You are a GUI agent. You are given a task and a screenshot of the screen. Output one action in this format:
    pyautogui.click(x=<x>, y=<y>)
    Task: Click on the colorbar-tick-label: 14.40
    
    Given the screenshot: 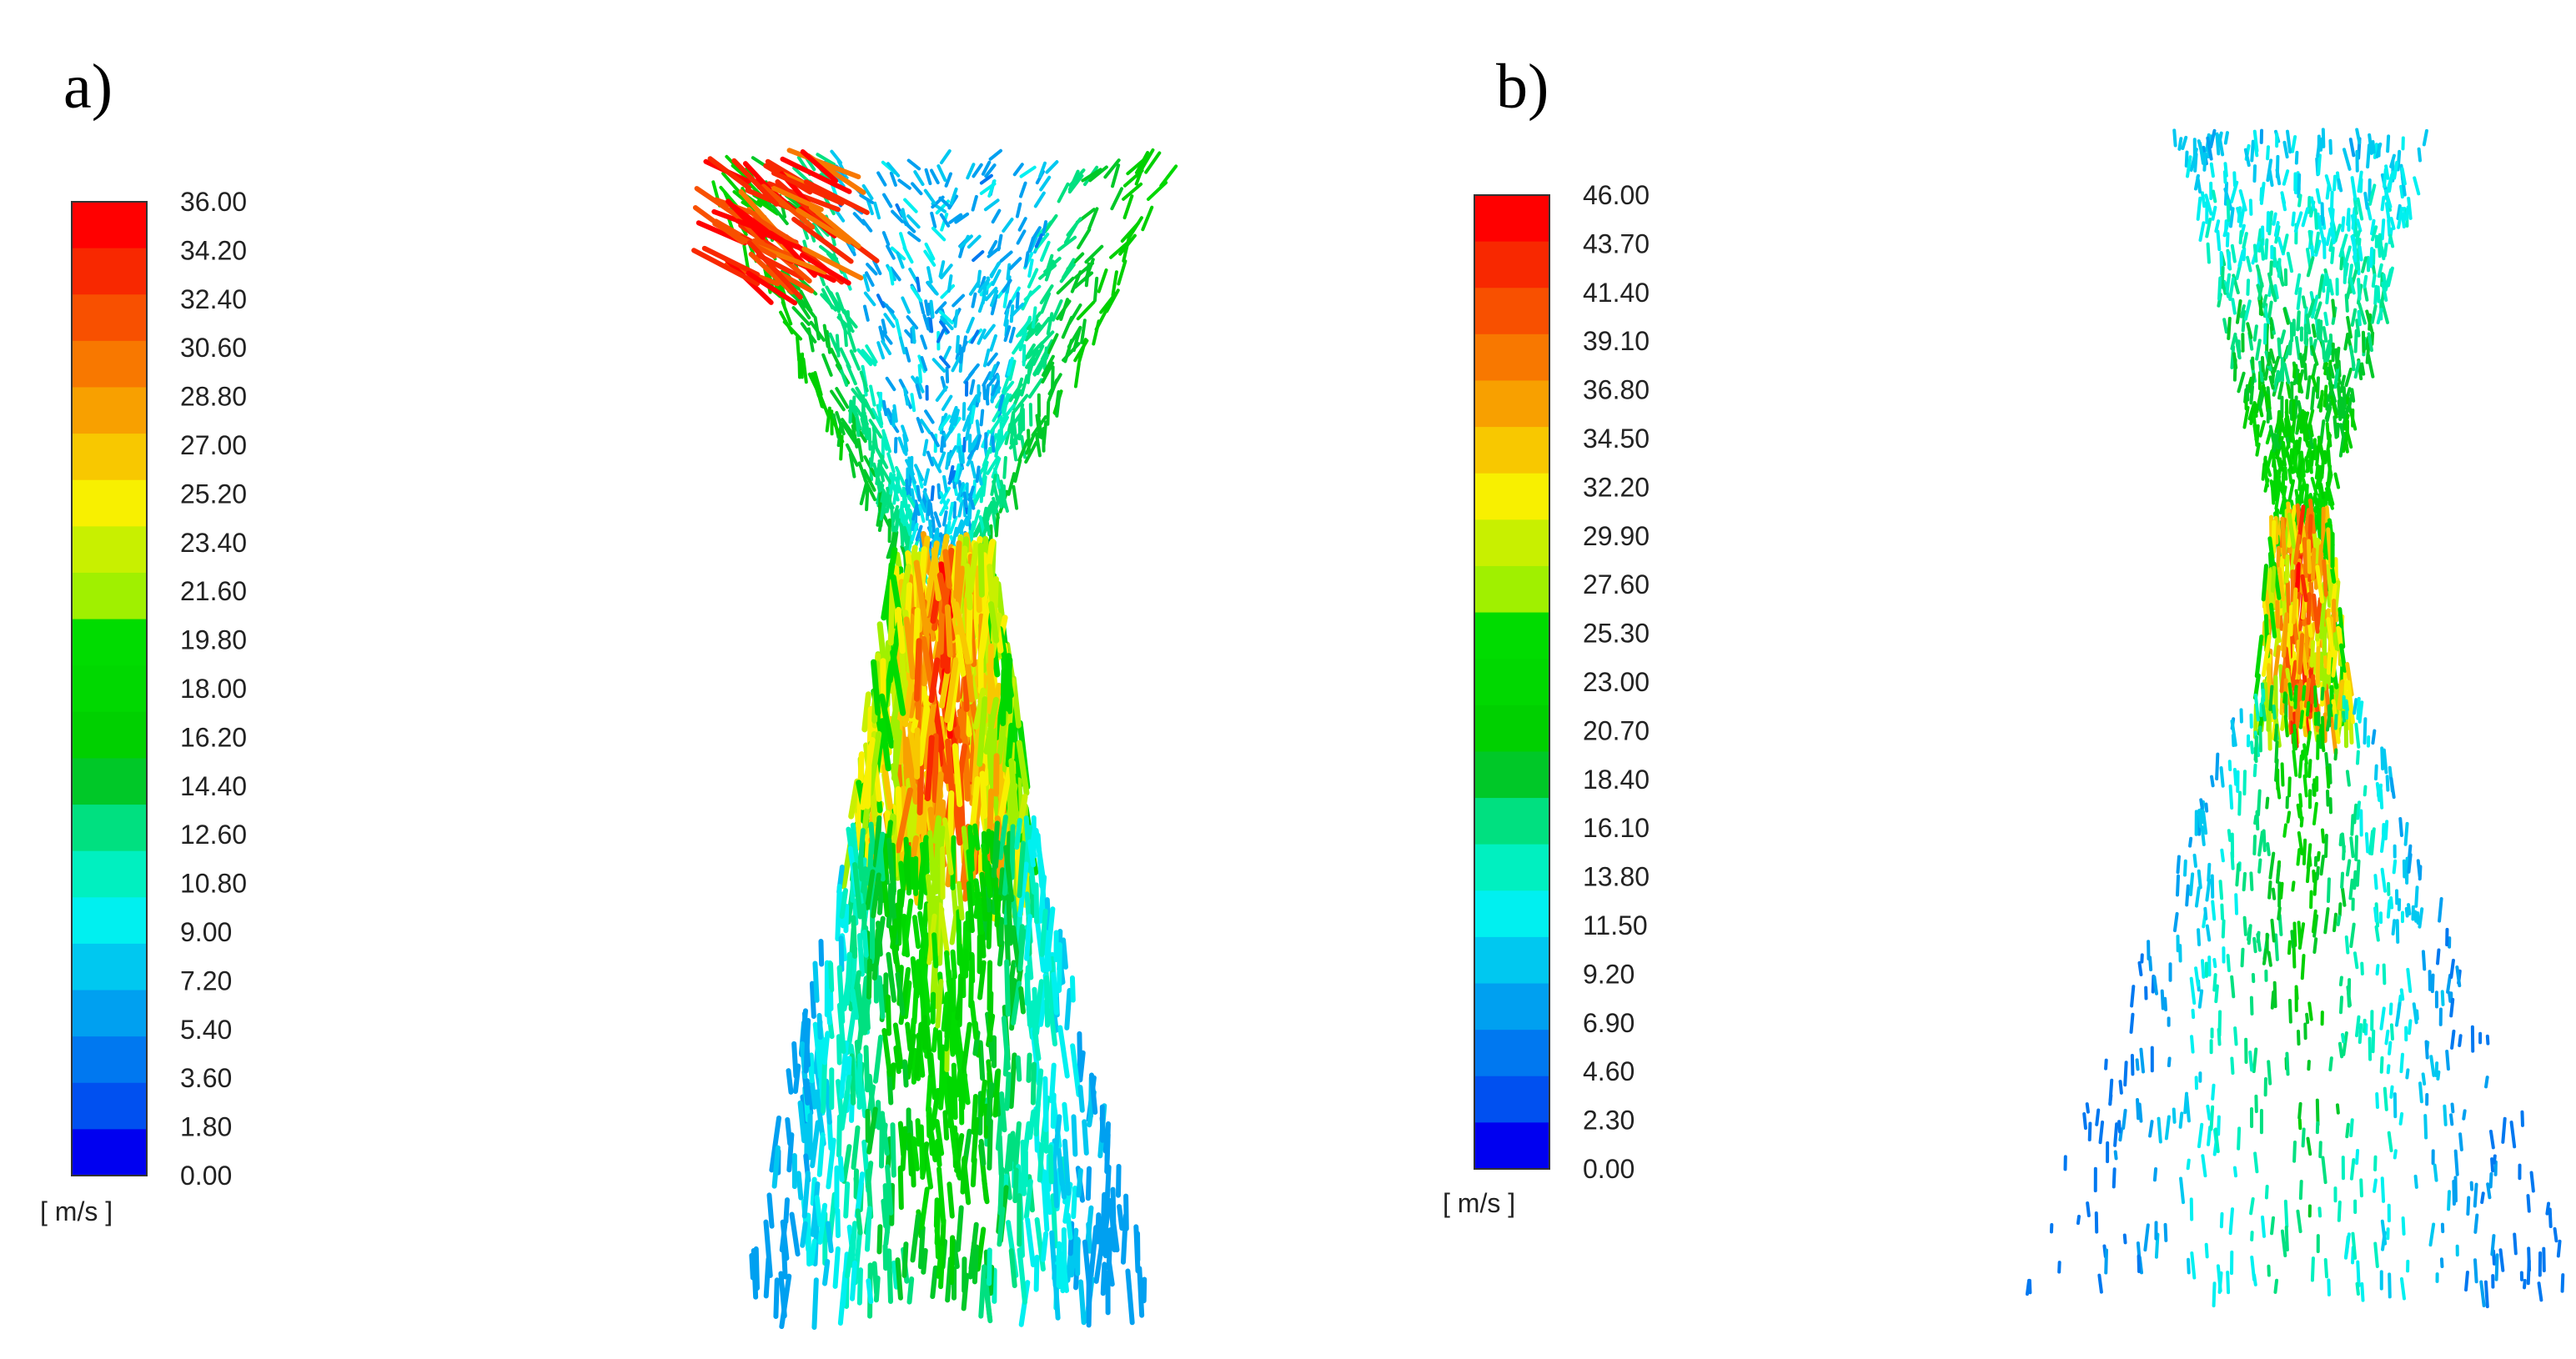 What is the action you would take?
    pyautogui.click(x=213, y=786)
    